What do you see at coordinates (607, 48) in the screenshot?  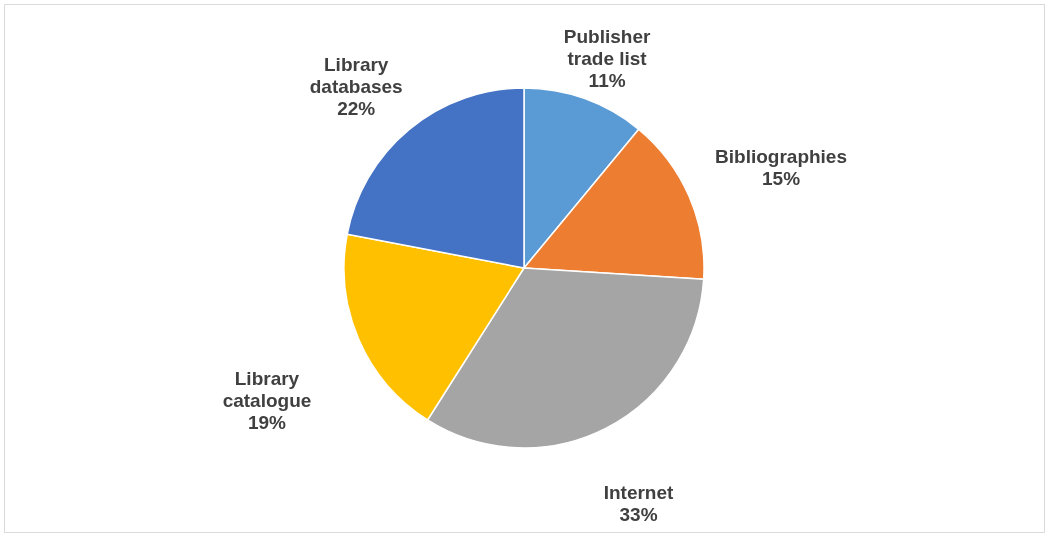 I see `slice-label: Publisher trade list` at bounding box center [607, 48].